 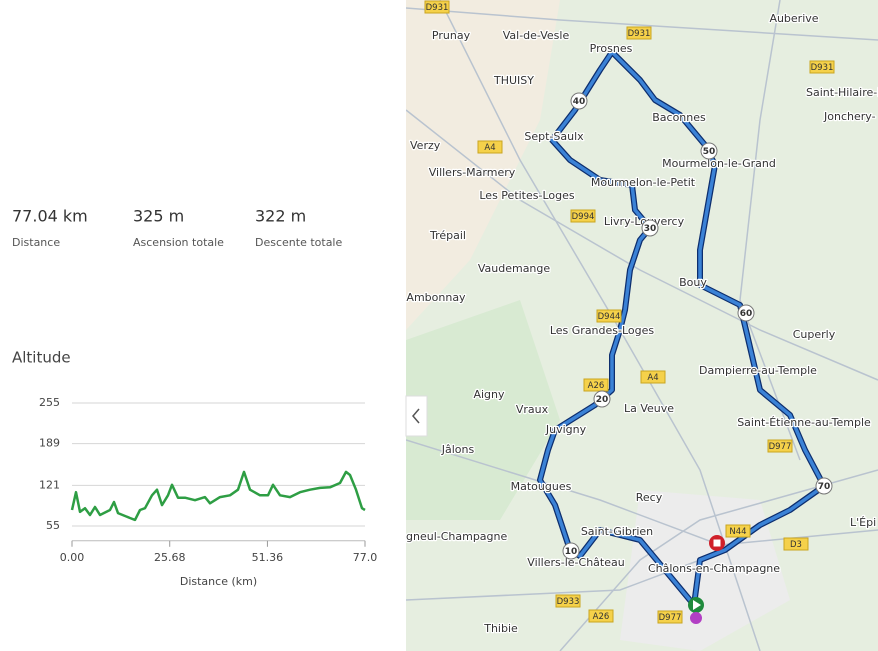 What do you see at coordinates (268, 557) in the screenshot?
I see `x-tick-label: 51.36` at bounding box center [268, 557].